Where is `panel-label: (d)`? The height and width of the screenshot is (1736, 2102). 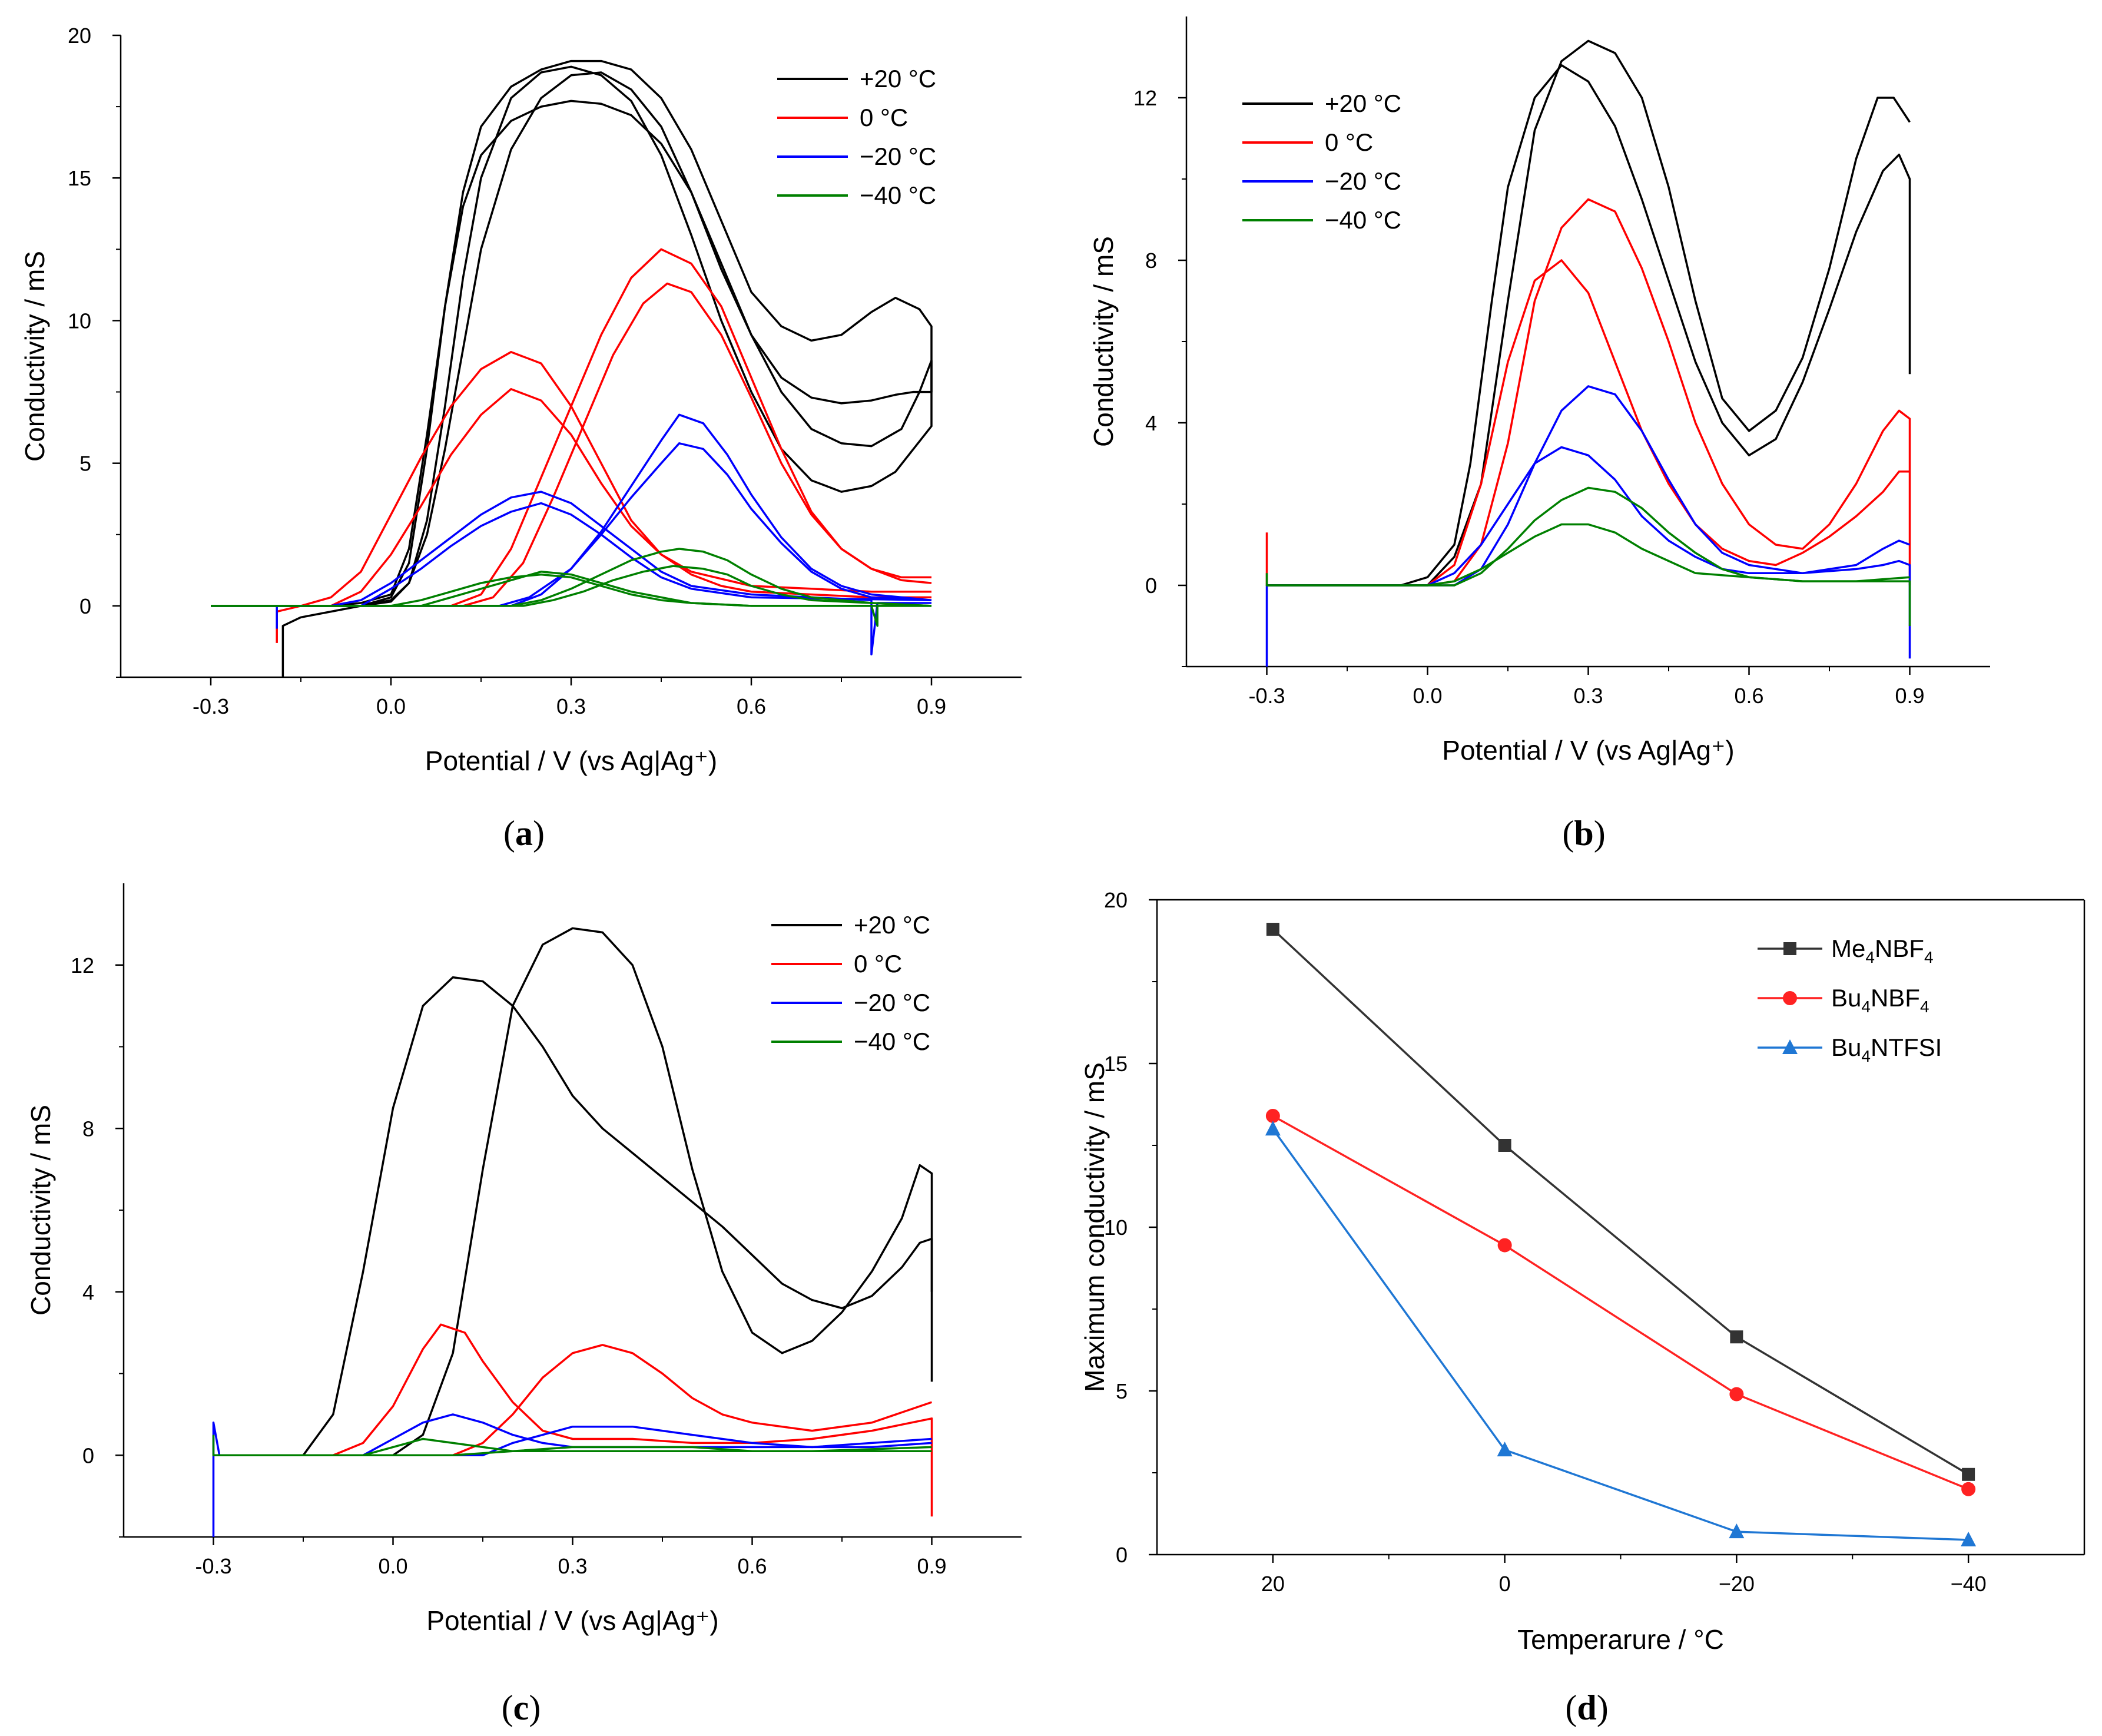
panel-label: (d) is located at coordinates (1586, 1707).